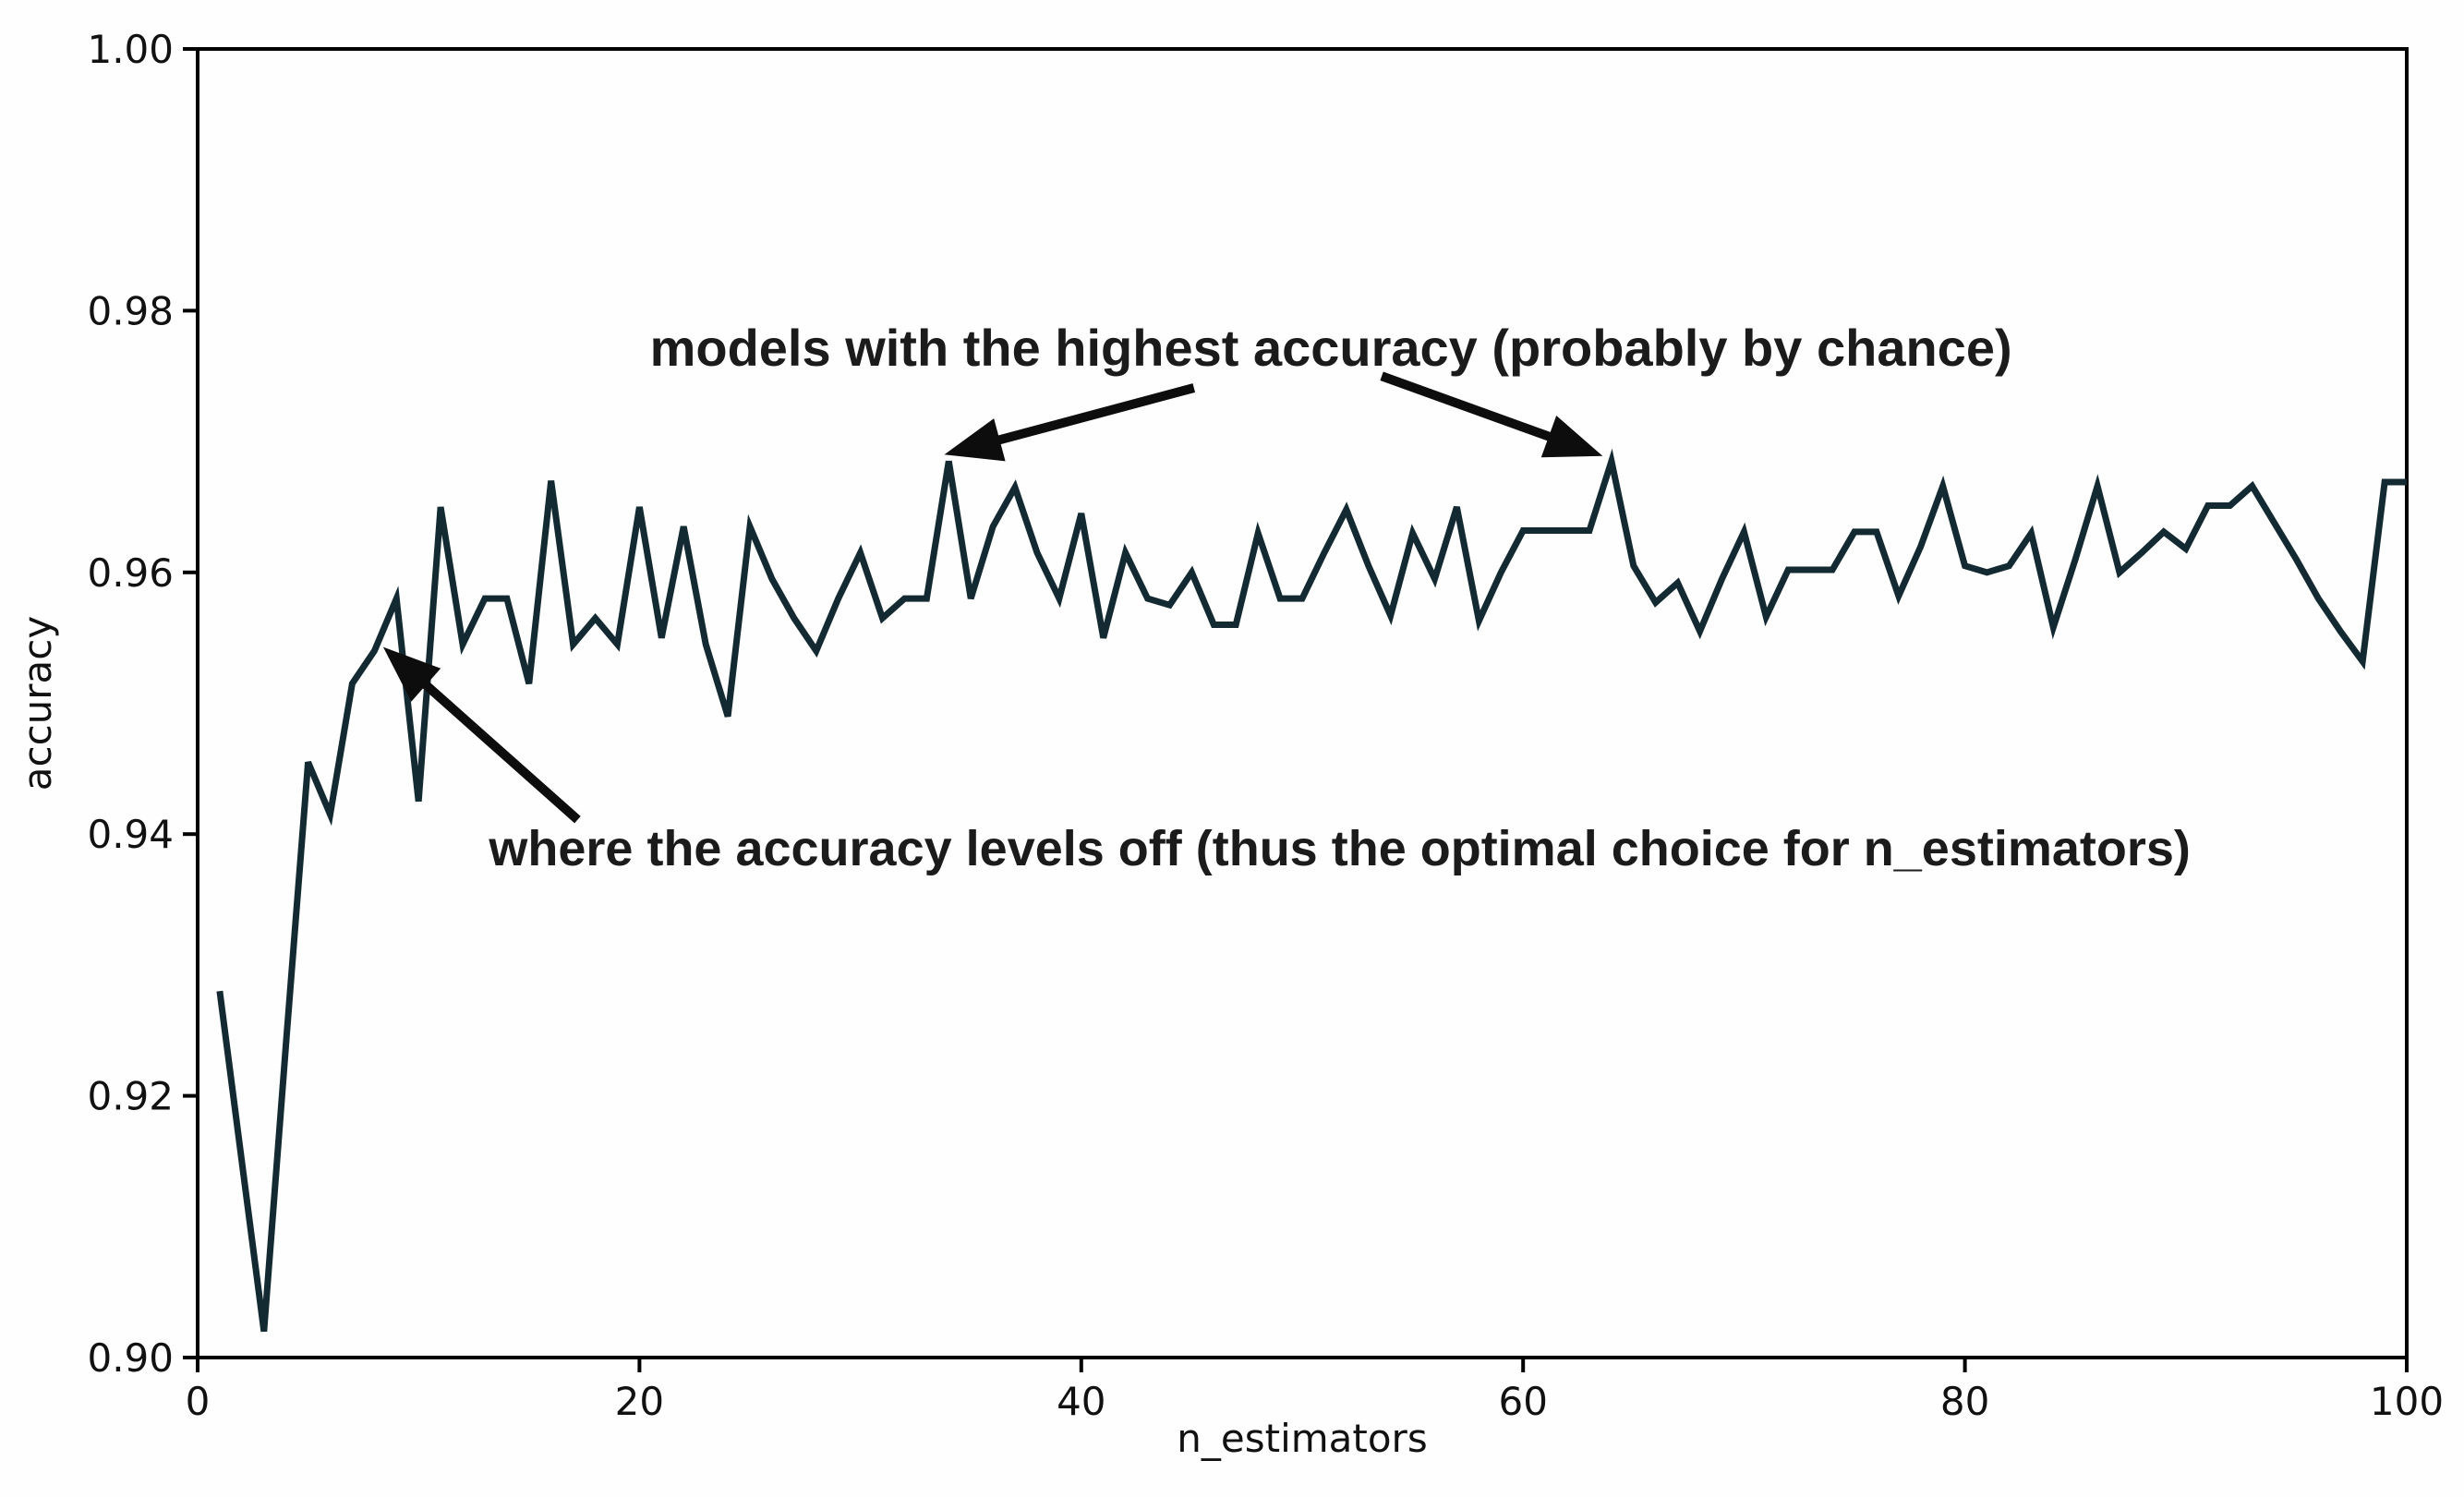  Describe the element at coordinates (130, 834) in the screenshot. I see `y-tick-label: 0.94` at that location.